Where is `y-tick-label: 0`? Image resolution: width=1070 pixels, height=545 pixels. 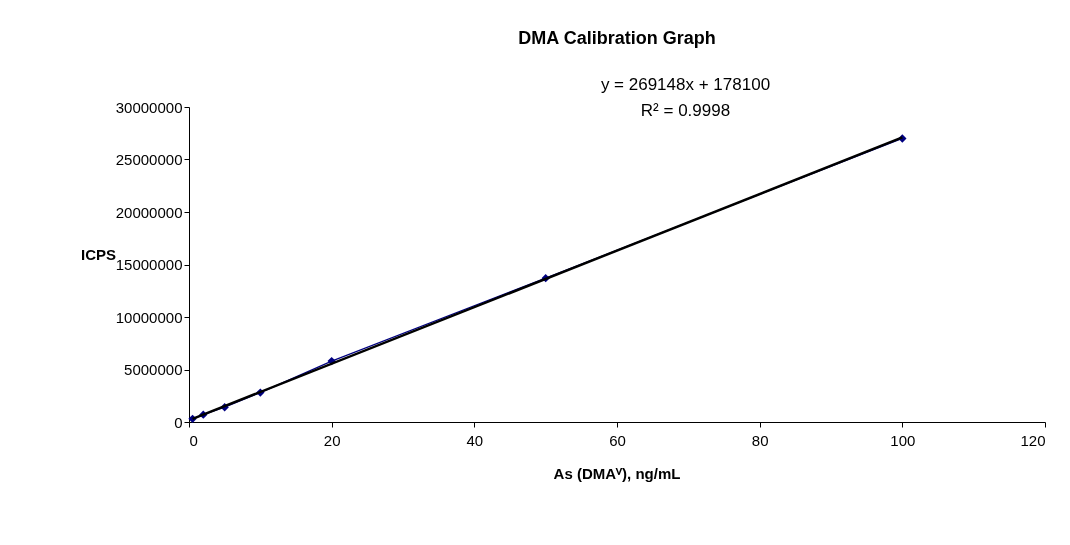 y-tick-label: 0 is located at coordinates (178, 422).